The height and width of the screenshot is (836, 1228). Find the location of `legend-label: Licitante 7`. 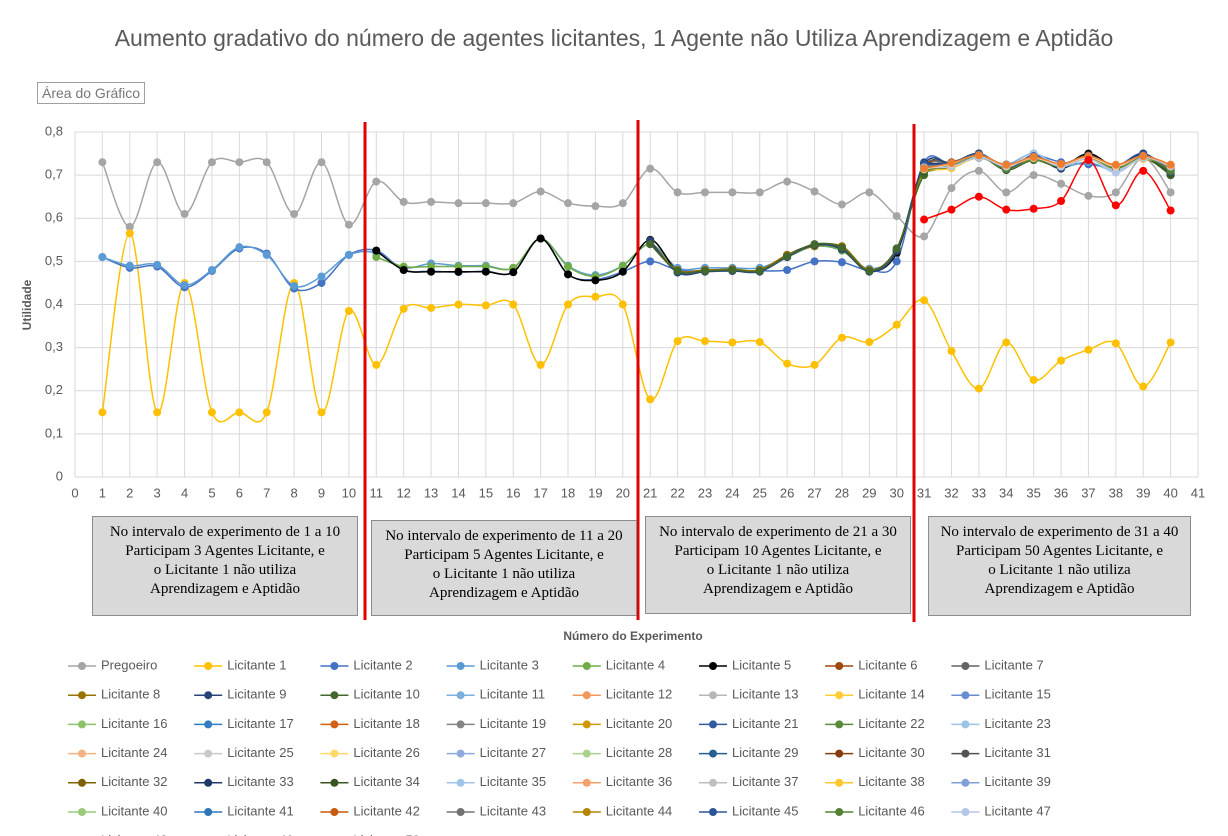

legend-label: Licitante 7 is located at coordinates (1013, 664).